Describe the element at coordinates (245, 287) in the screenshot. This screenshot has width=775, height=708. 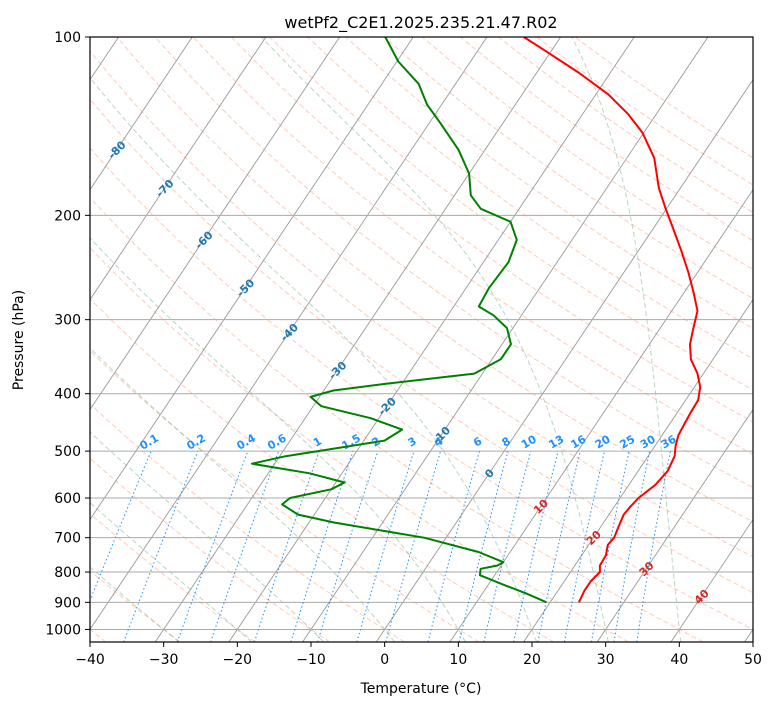
I see `isotherm-label: -50` at that location.